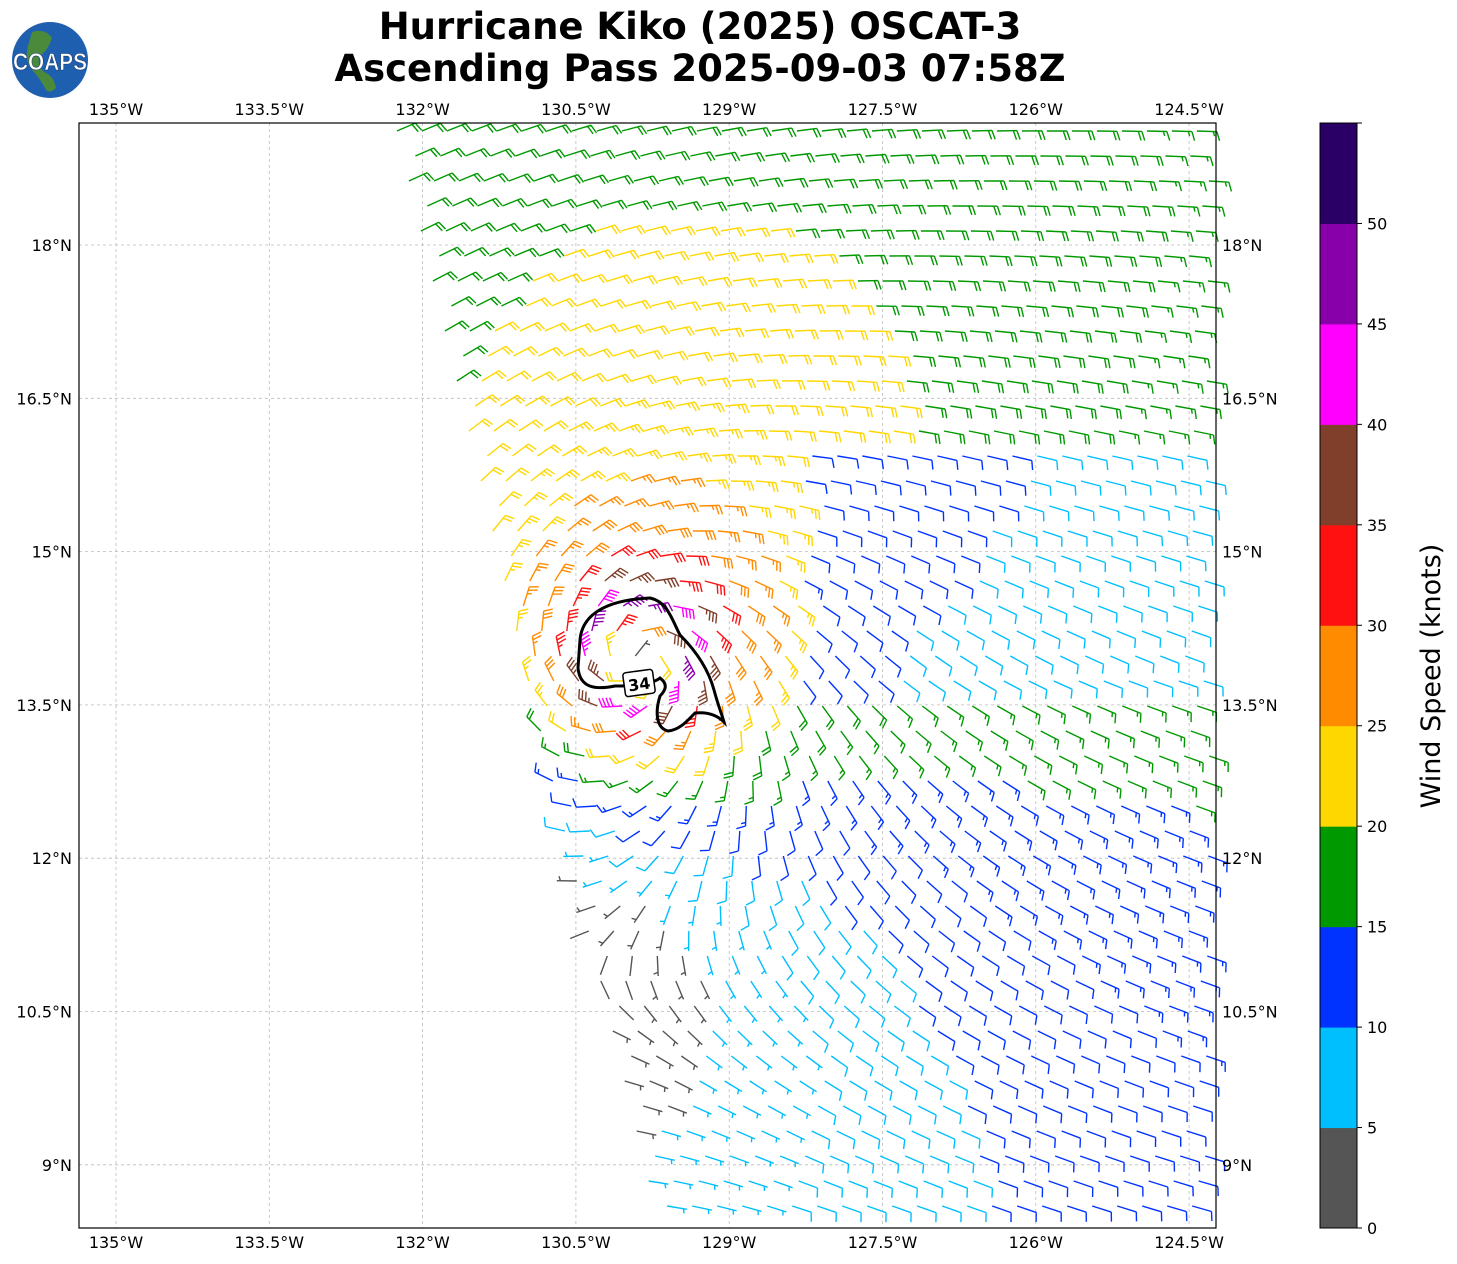 The width and height of the screenshot is (1457, 1264). Describe the element at coordinates (1338, 776) in the screenshot. I see `colorbar-bin` at that location.